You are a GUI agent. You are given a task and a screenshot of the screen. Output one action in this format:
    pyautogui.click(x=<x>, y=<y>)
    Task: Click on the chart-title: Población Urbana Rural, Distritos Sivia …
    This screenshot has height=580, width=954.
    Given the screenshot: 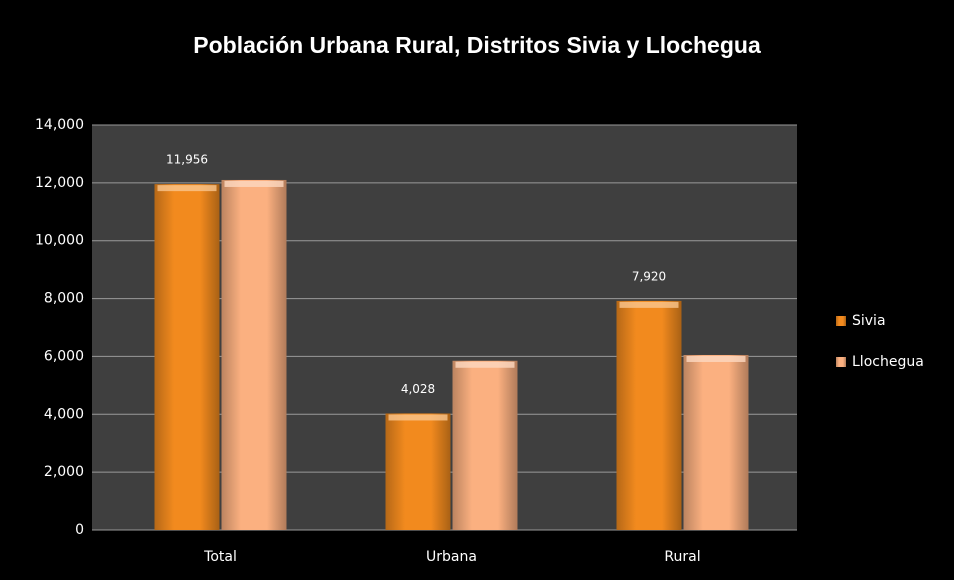 What is the action you would take?
    pyautogui.click(x=477, y=45)
    